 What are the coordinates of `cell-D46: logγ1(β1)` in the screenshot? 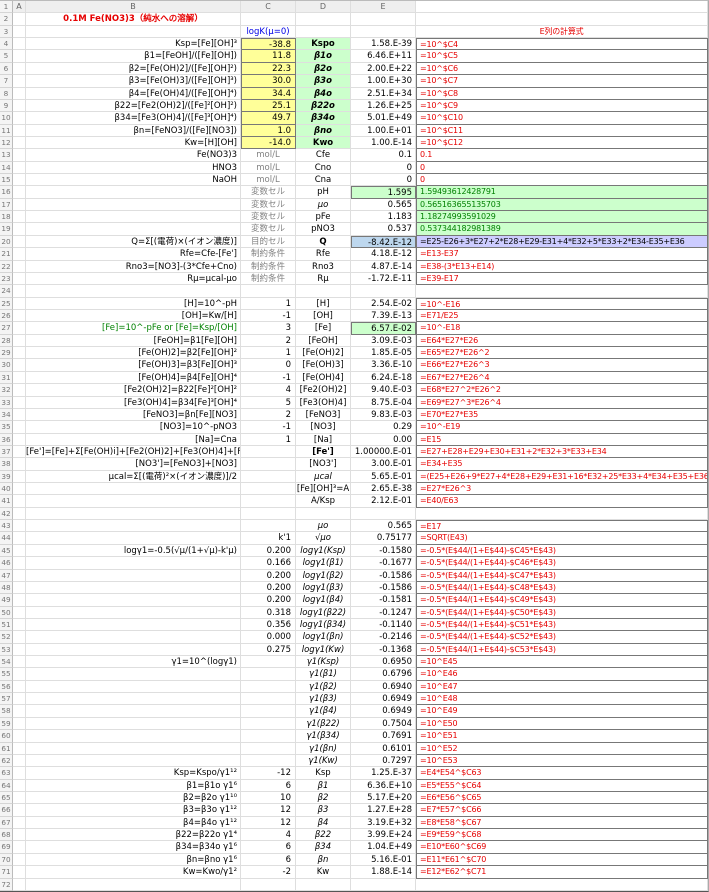 It's located at (323, 563).